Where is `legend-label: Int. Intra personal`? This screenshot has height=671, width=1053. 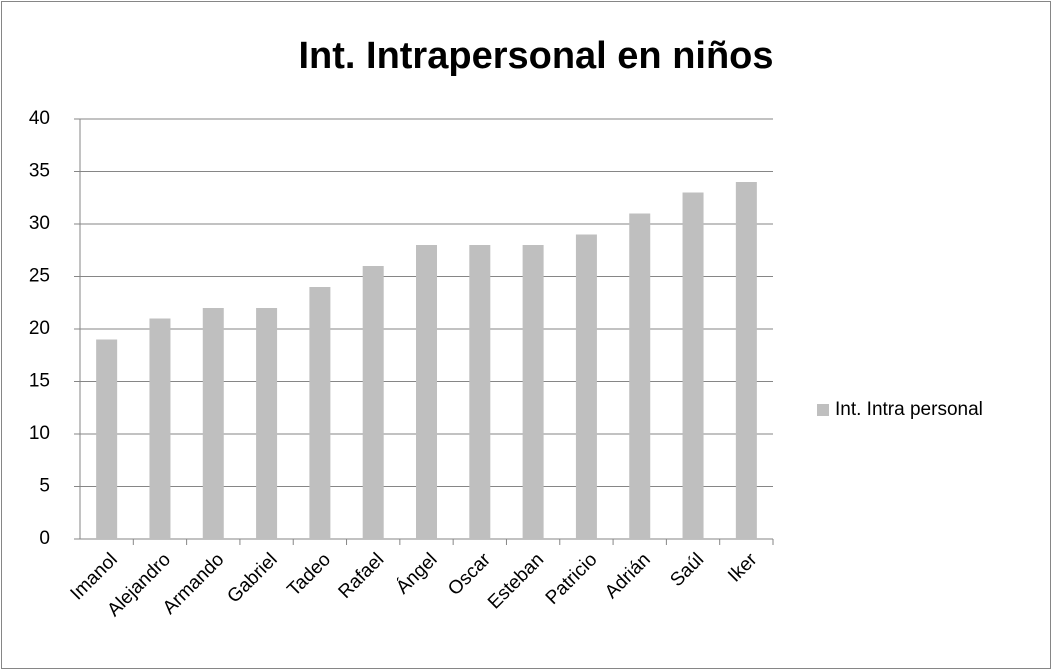
legend-label: Int. Intra personal is located at coordinates (909, 409).